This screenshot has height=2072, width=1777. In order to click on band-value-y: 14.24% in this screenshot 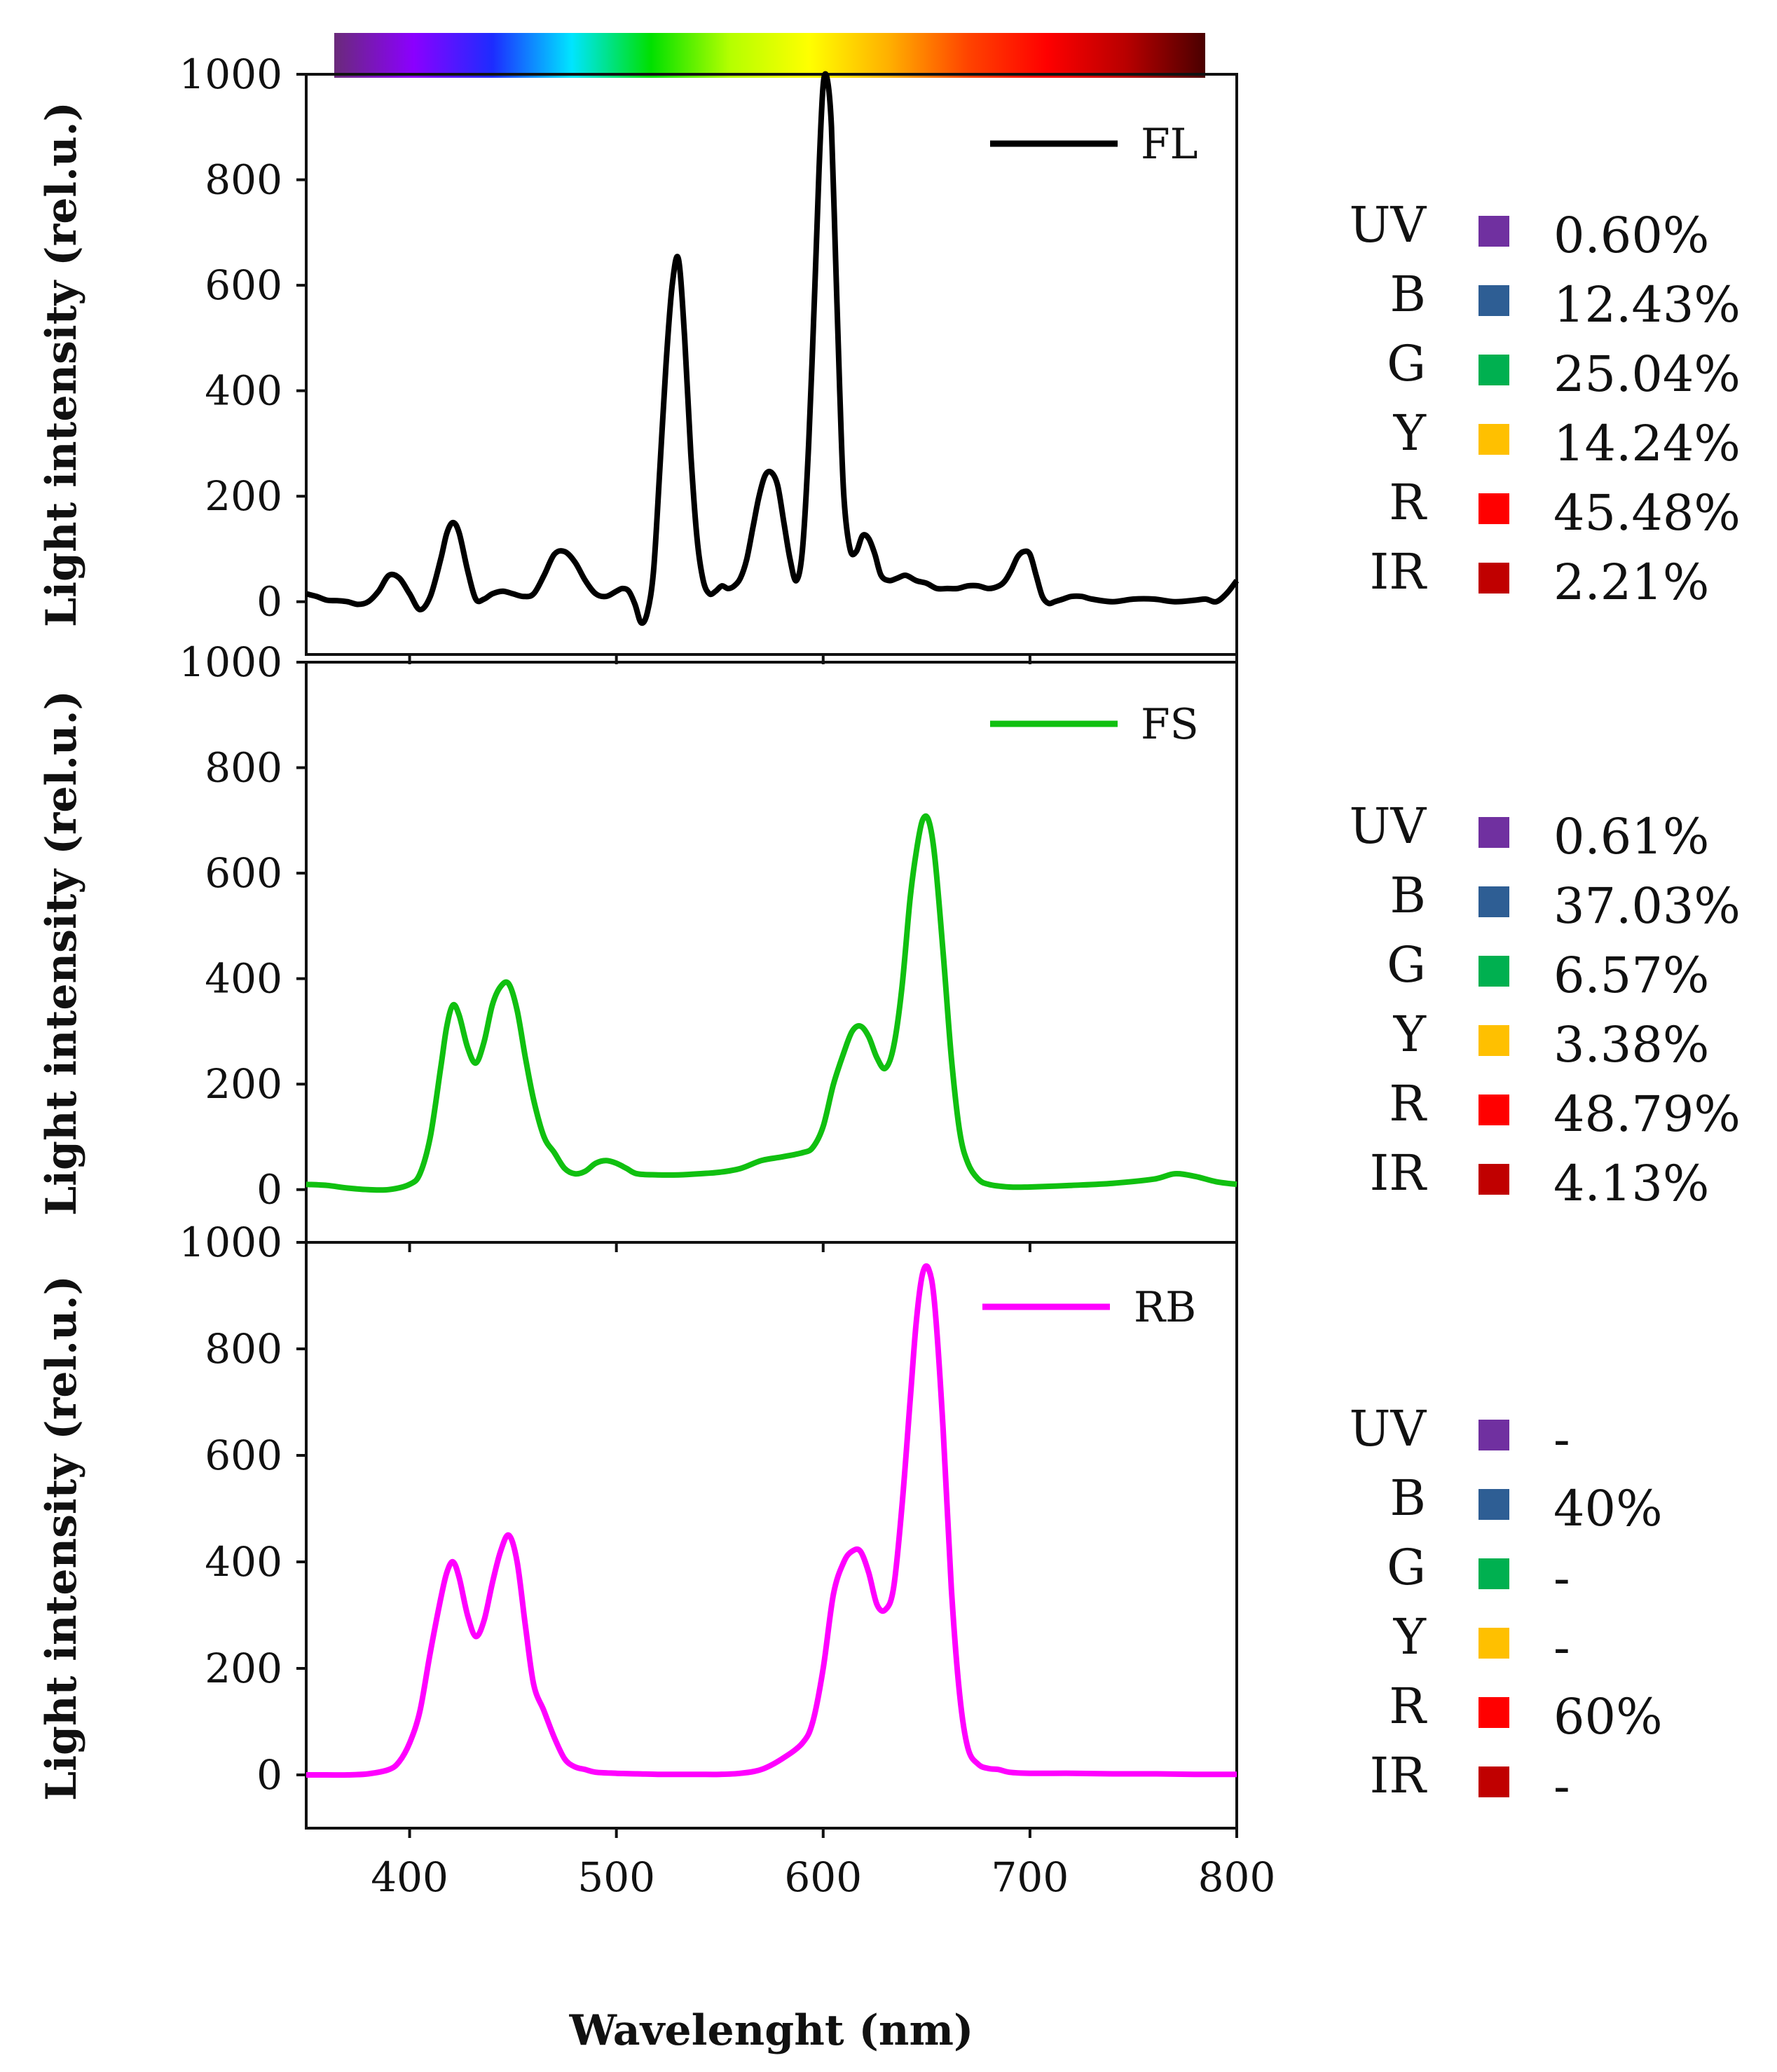, I will do `click(1647, 443)`.